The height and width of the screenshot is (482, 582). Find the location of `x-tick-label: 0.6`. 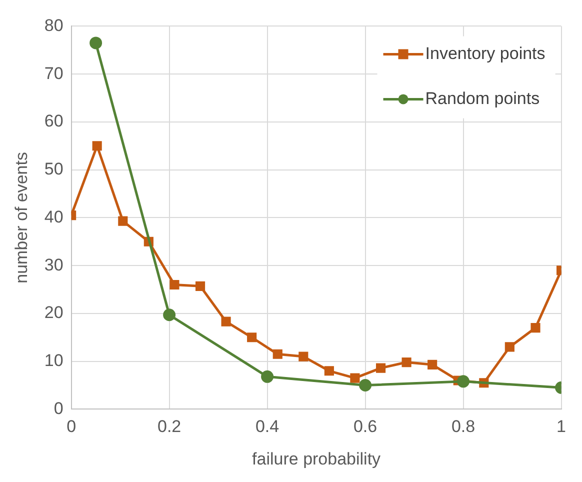

x-tick-label: 0.6 is located at coordinates (365, 426).